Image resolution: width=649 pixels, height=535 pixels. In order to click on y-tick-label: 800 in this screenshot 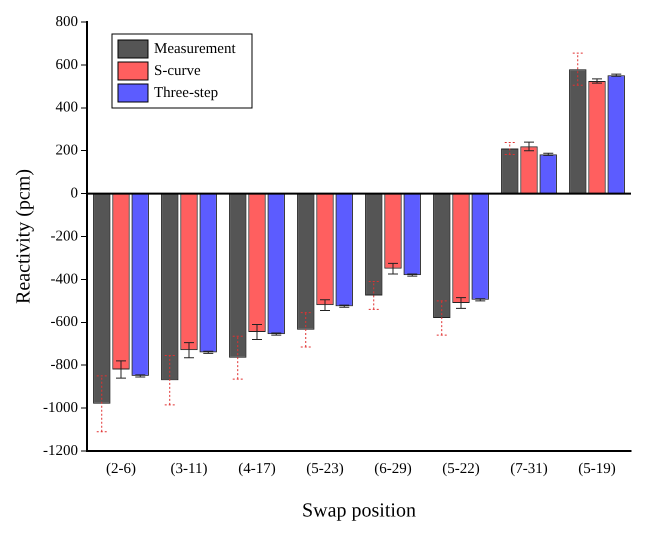, I will do `click(66, 22)`.